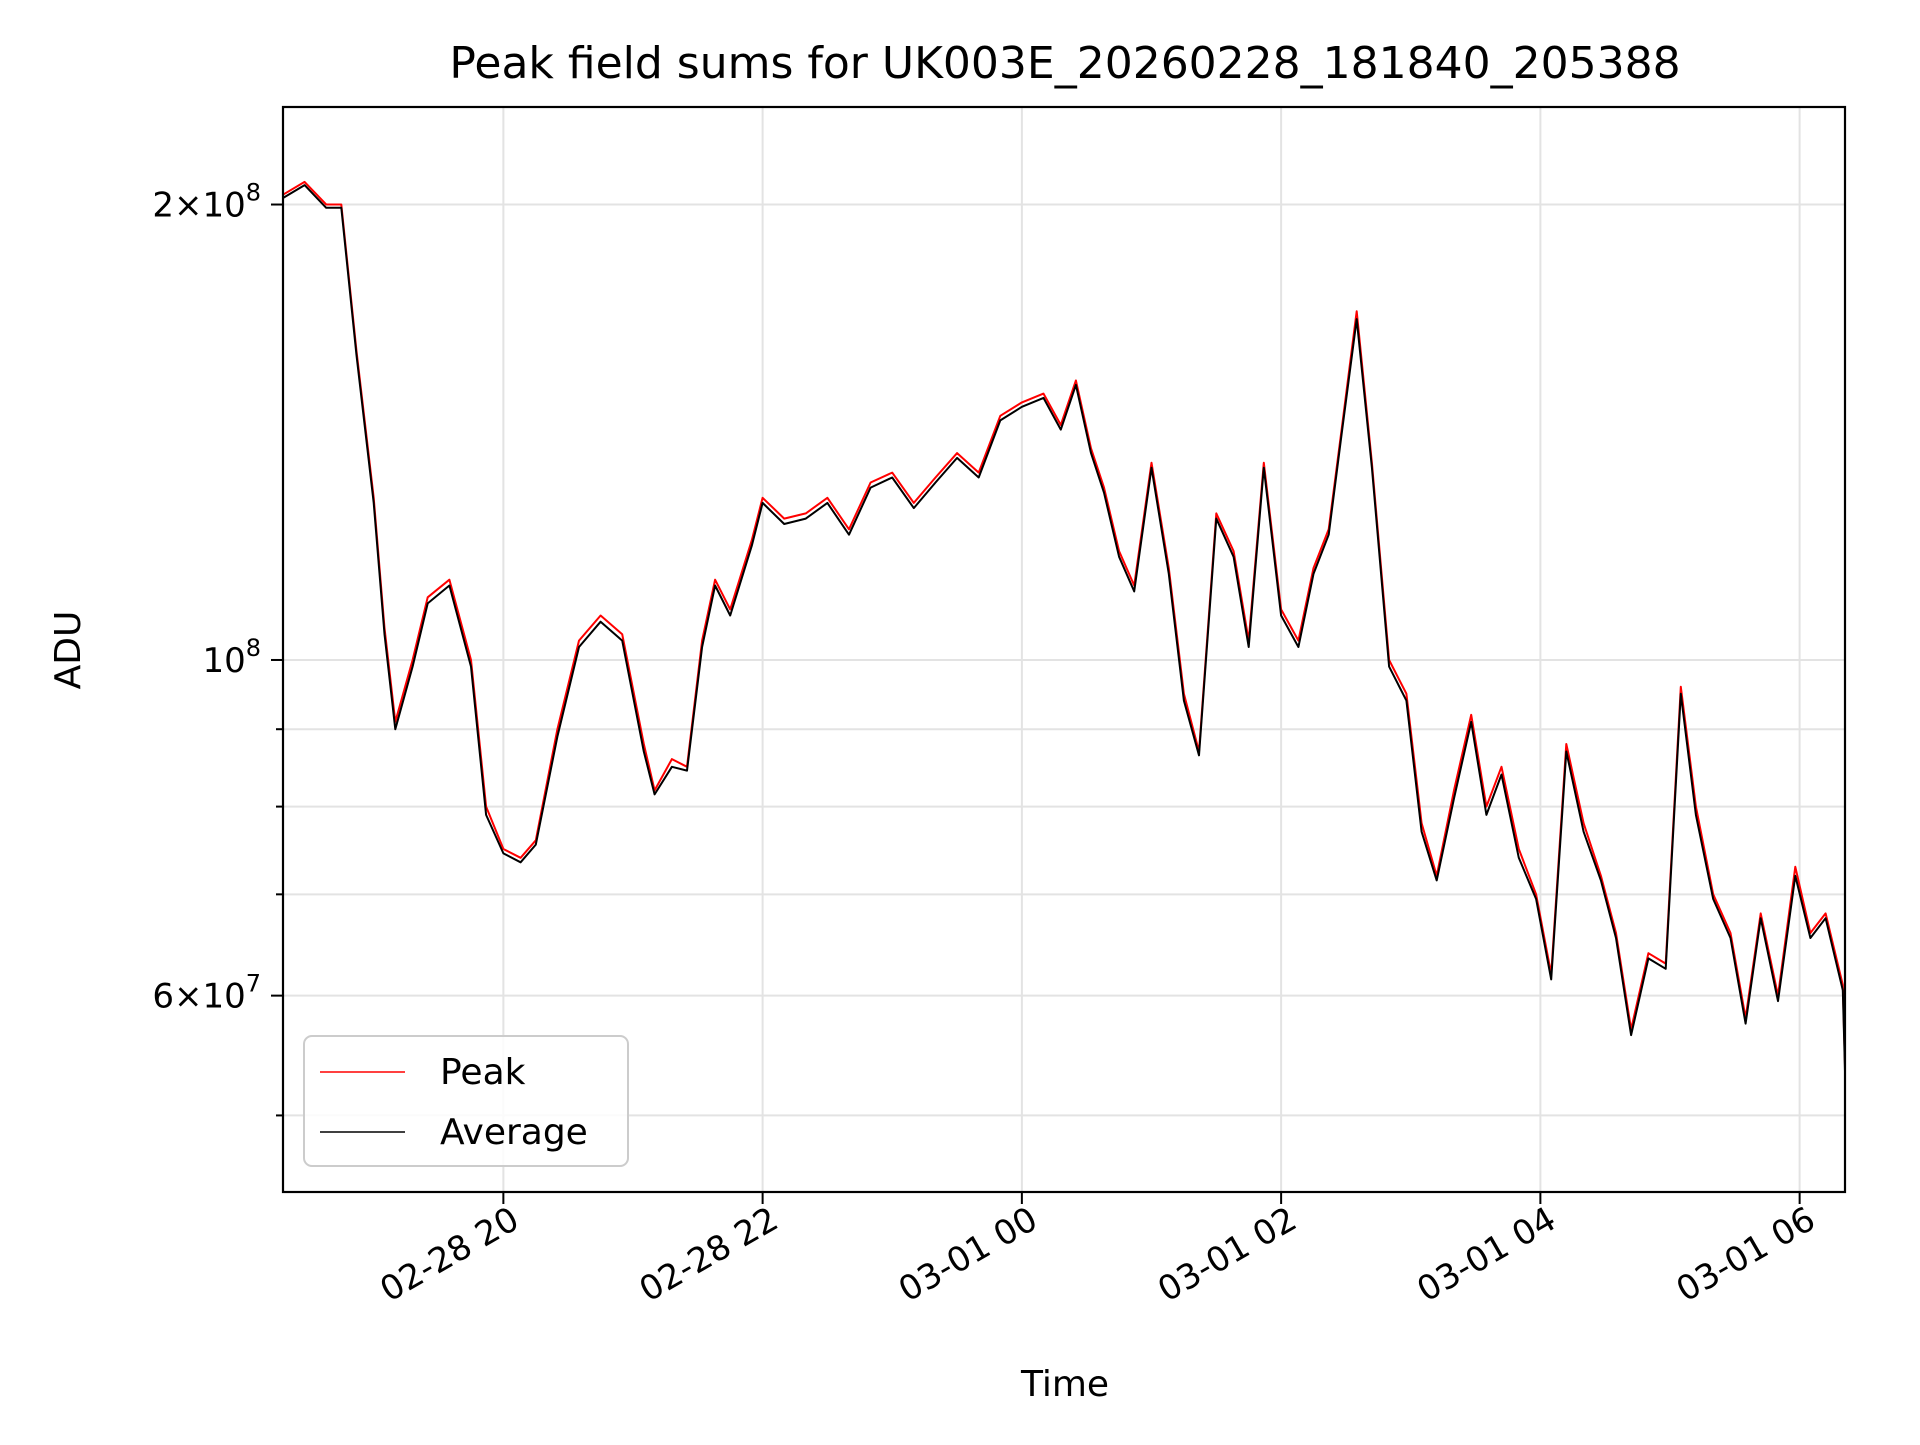 The image size is (1920, 1445). What do you see at coordinates (483, 1072) in the screenshot?
I see `legend-label-peak: Peak` at bounding box center [483, 1072].